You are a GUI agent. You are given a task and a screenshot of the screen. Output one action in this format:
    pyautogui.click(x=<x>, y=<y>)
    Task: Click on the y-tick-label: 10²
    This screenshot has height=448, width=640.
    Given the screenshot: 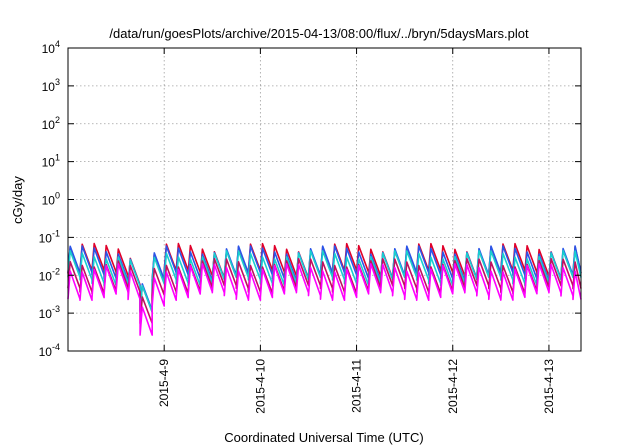 What is the action you would take?
    pyautogui.click(x=51, y=123)
    